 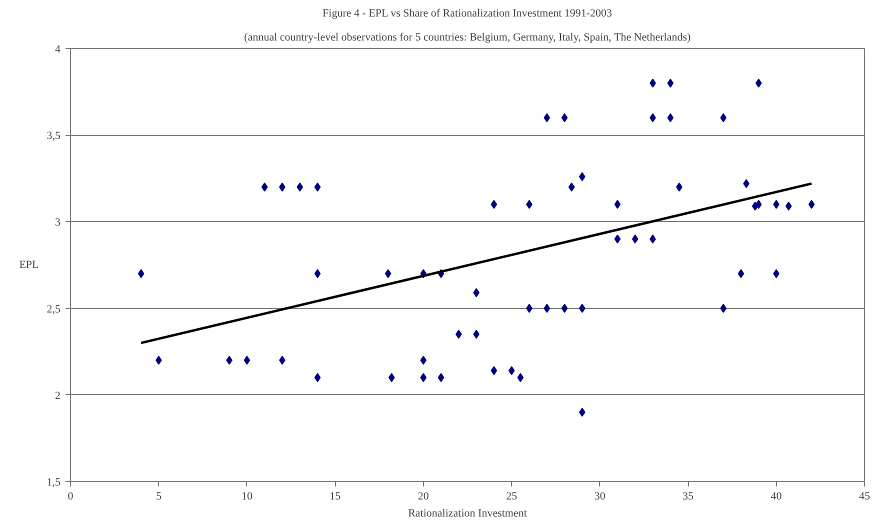 What do you see at coordinates (53, 482) in the screenshot?
I see `y-tick-label: 1,5` at bounding box center [53, 482].